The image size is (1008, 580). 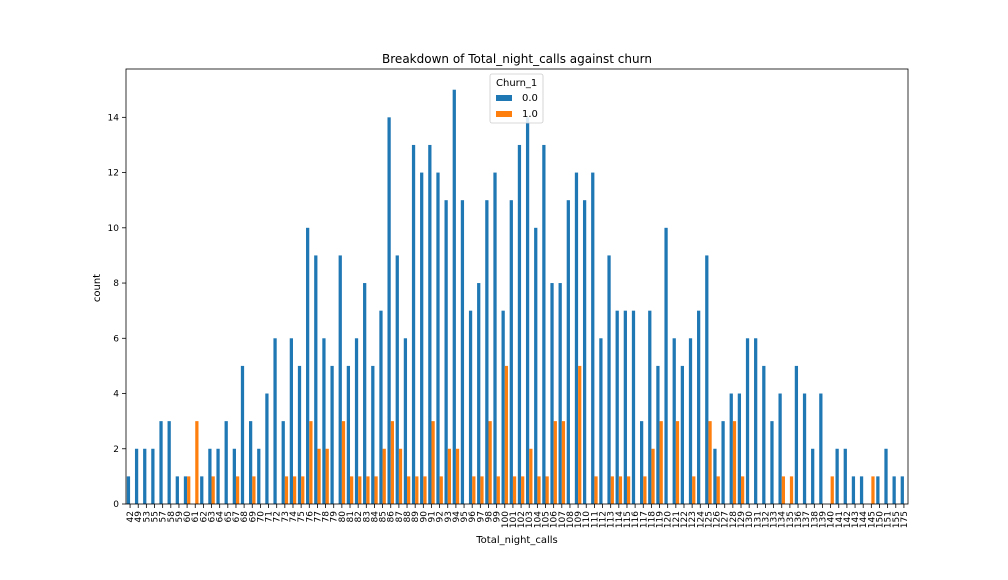 What do you see at coordinates (864, 519) in the screenshot?
I see `x-tick-label: 144` at bounding box center [864, 519].